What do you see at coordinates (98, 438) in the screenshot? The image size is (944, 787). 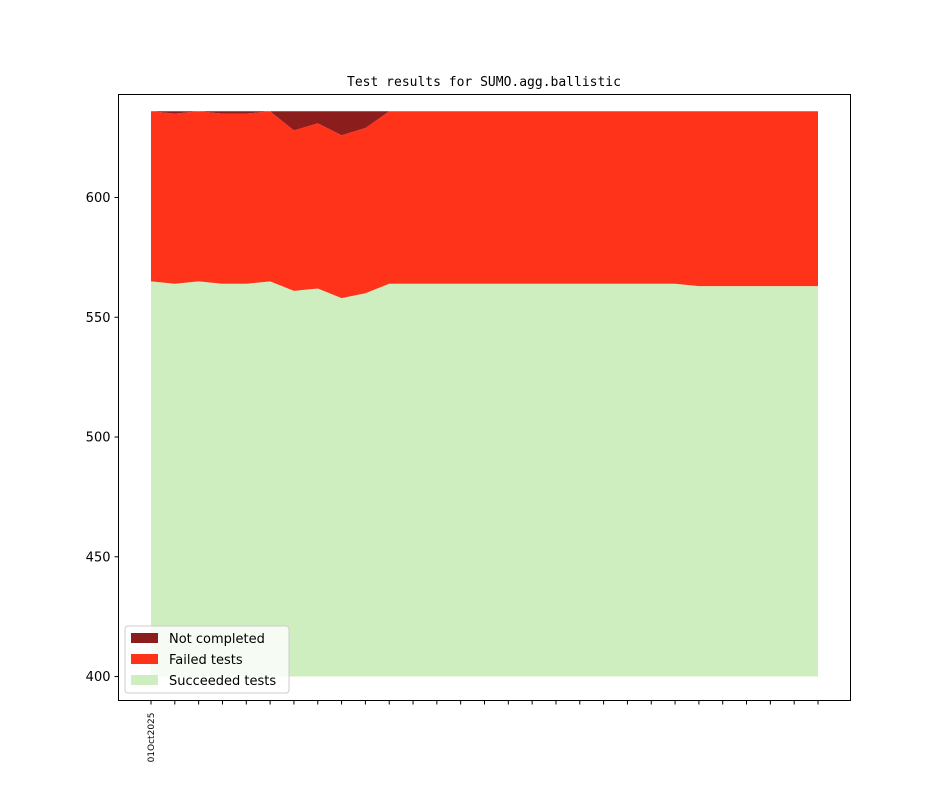 I see `y-tick-label: 500` at bounding box center [98, 438].